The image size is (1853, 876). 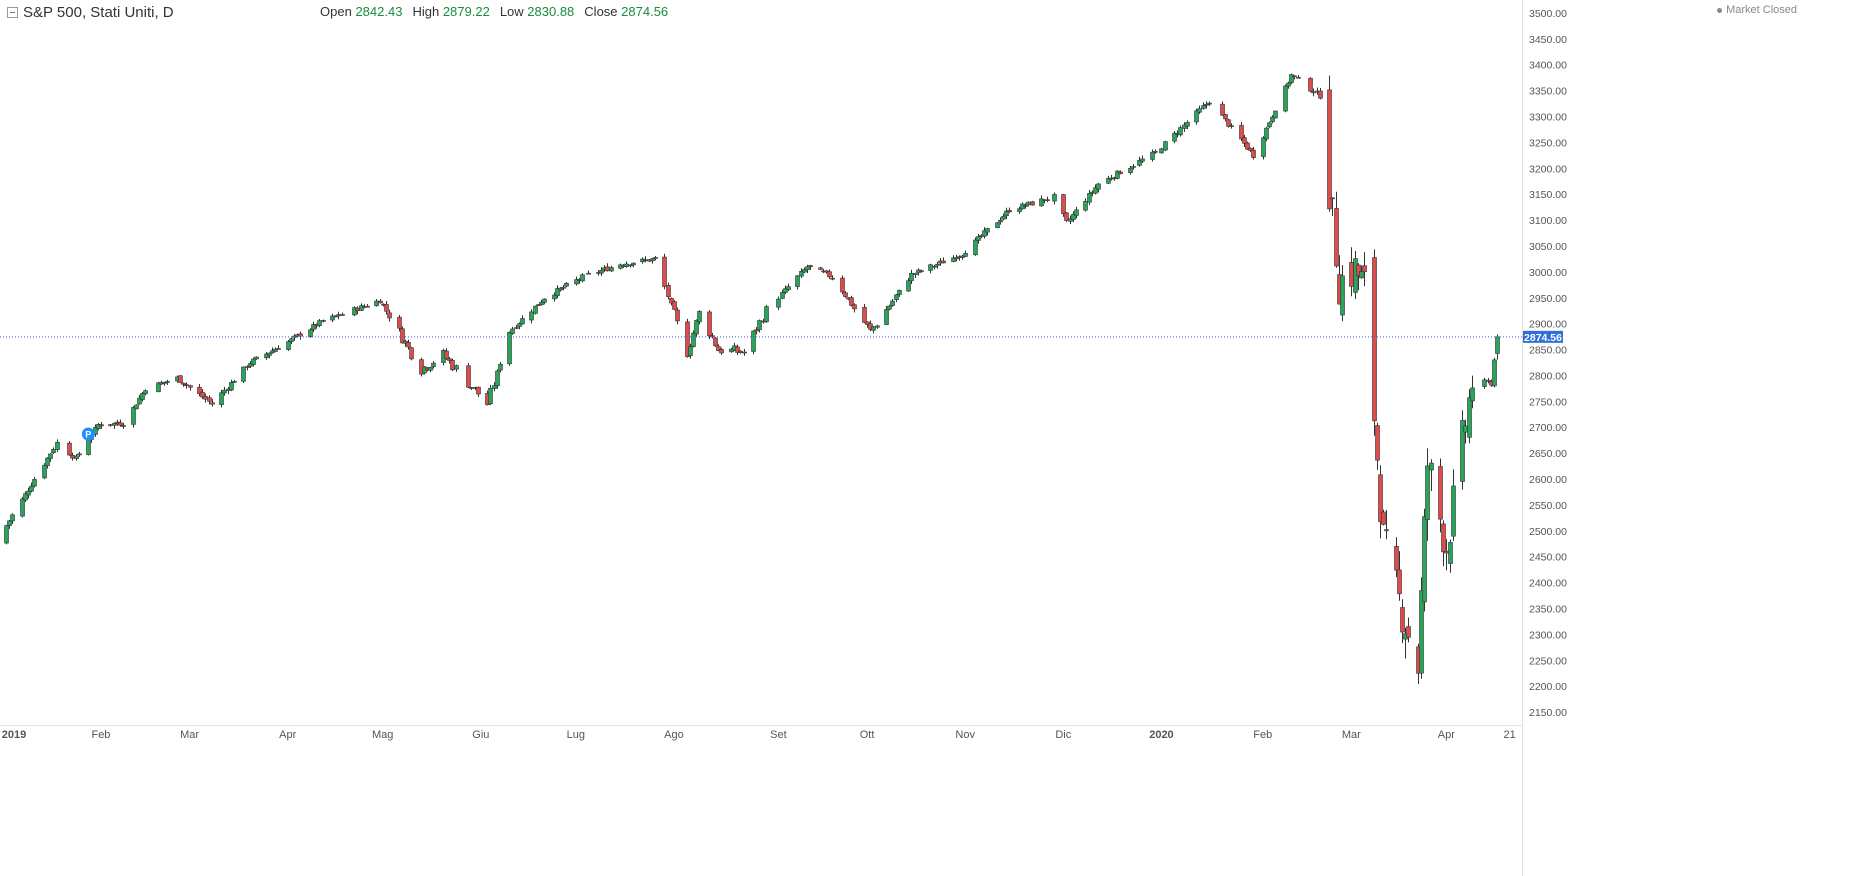 What do you see at coordinates (14, 735) in the screenshot?
I see `x-tick-label: 2019` at bounding box center [14, 735].